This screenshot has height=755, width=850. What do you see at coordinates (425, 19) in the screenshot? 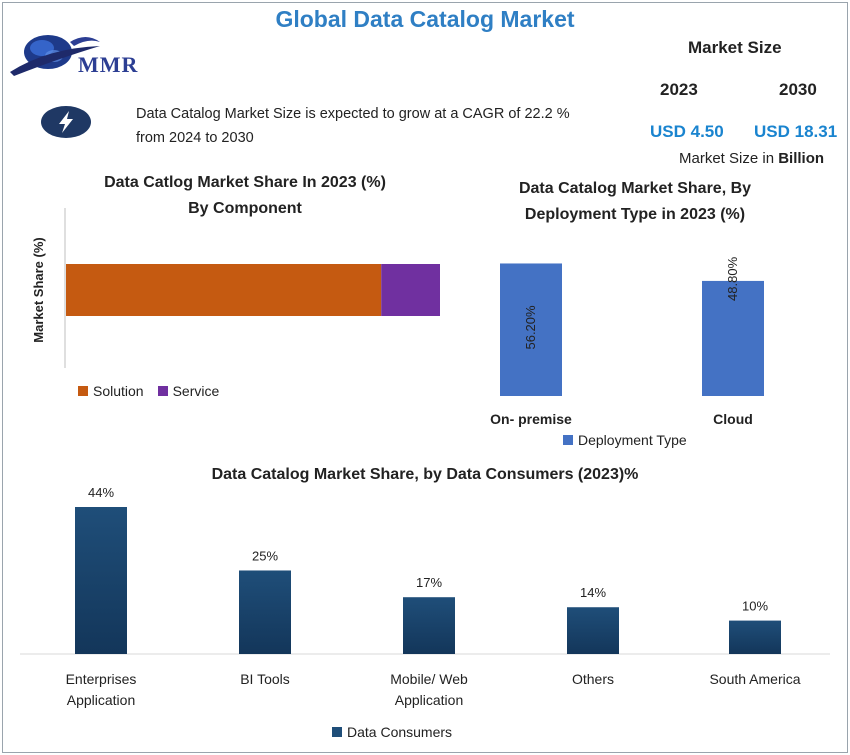
I see `page-title: Global Data Catalog Market` at bounding box center [425, 19].